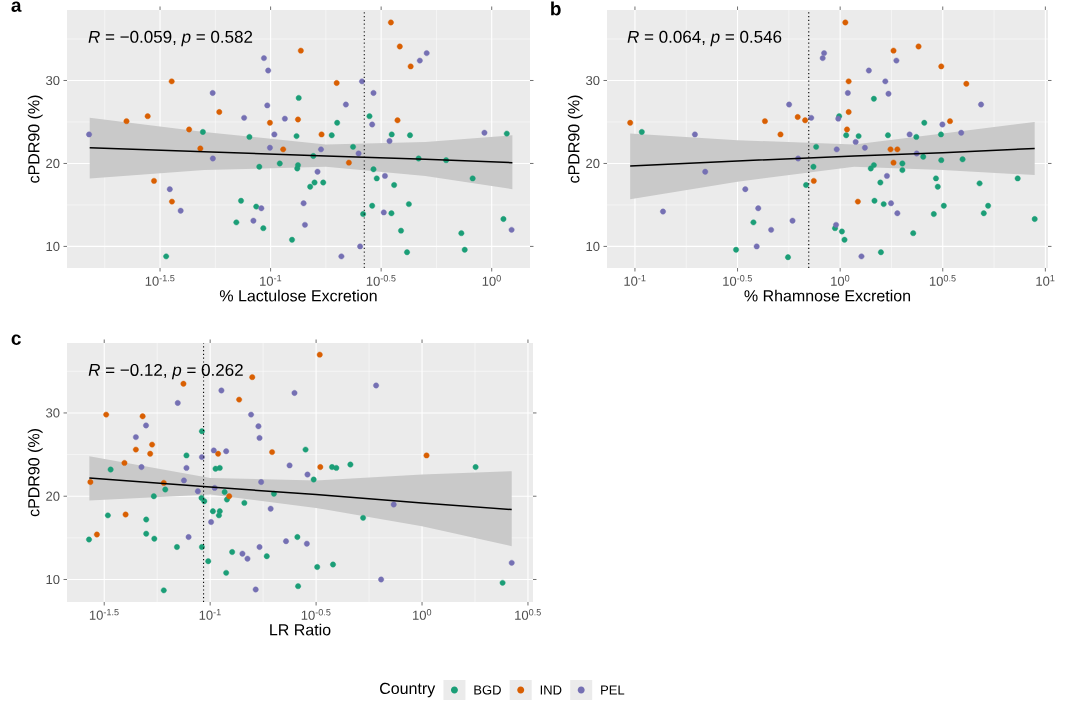 The height and width of the screenshot is (703, 1070). What do you see at coordinates (556, 8) in the screenshot?
I see `chart-title: b` at bounding box center [556, 8].